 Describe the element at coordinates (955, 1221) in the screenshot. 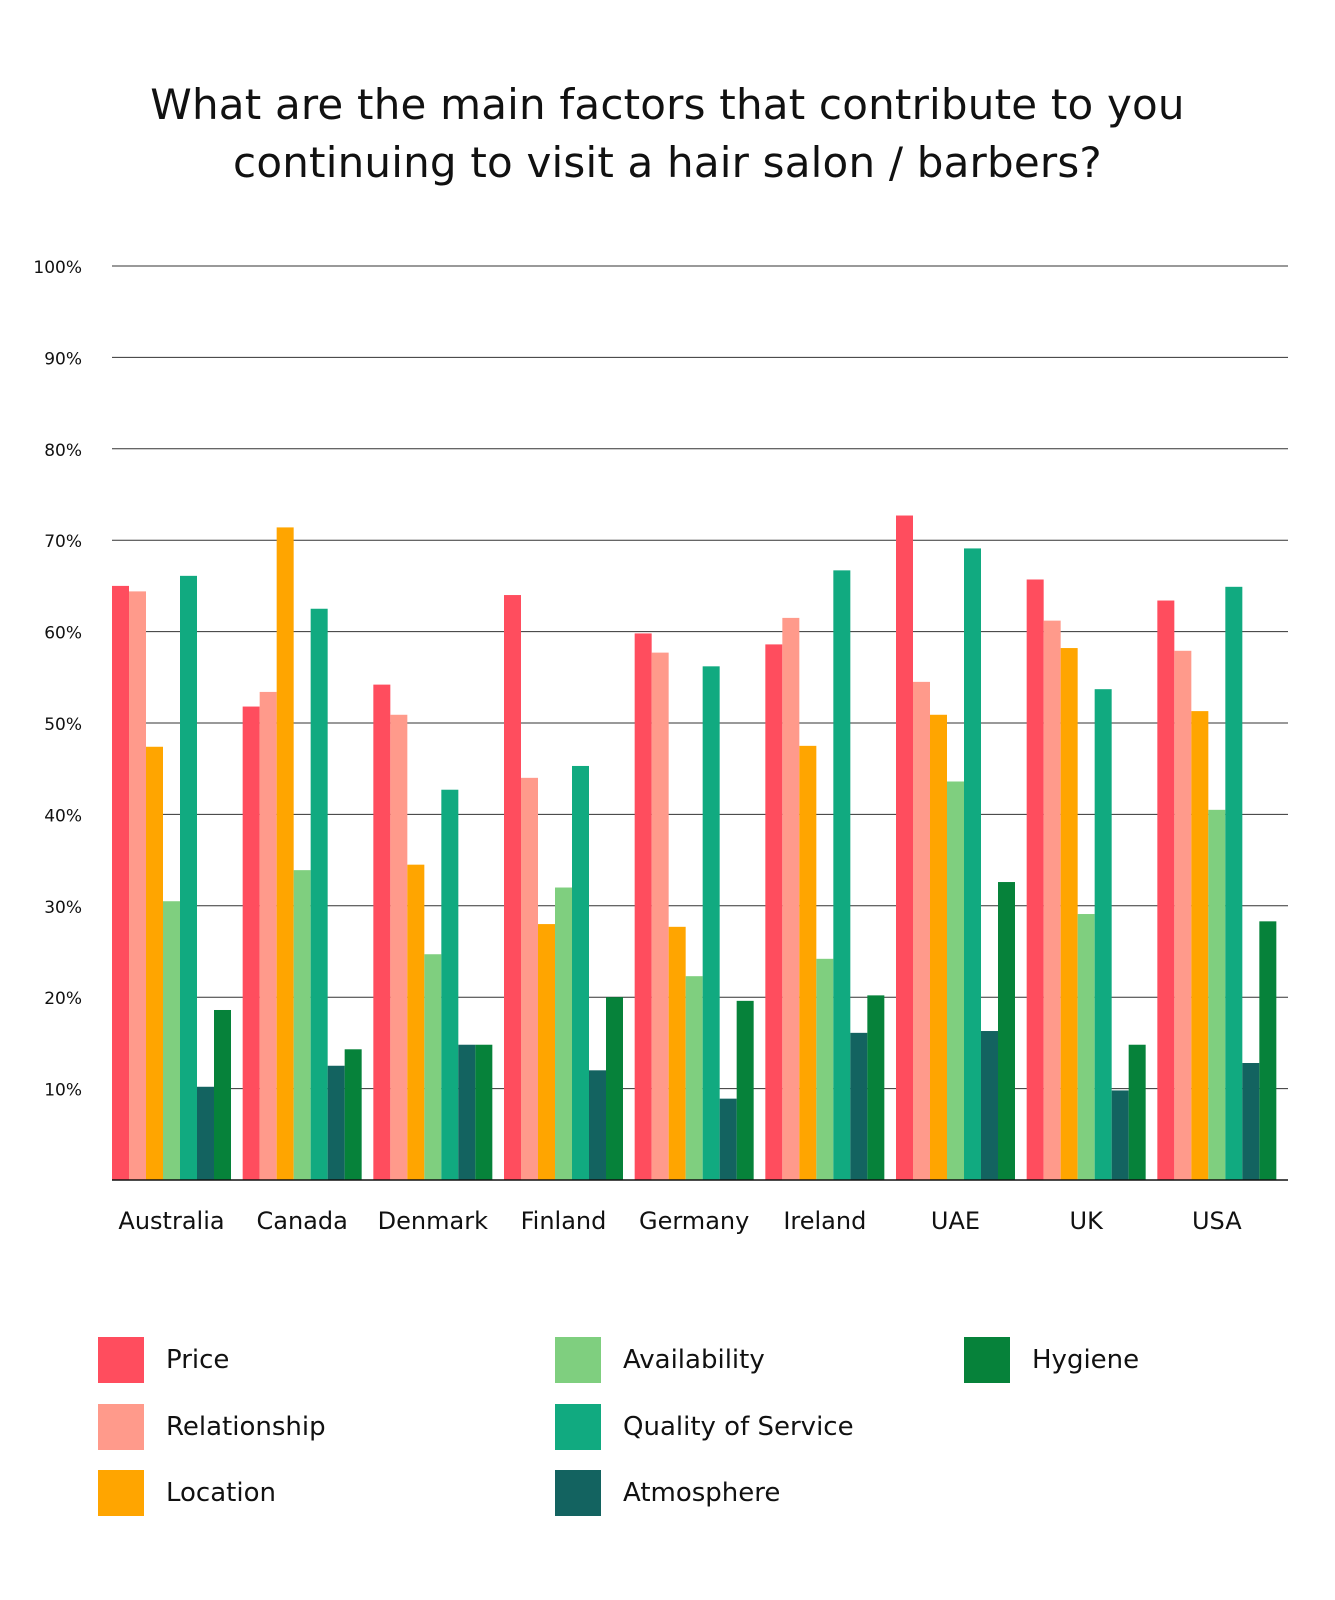

I see `x-tick-label: UAE` at that location.